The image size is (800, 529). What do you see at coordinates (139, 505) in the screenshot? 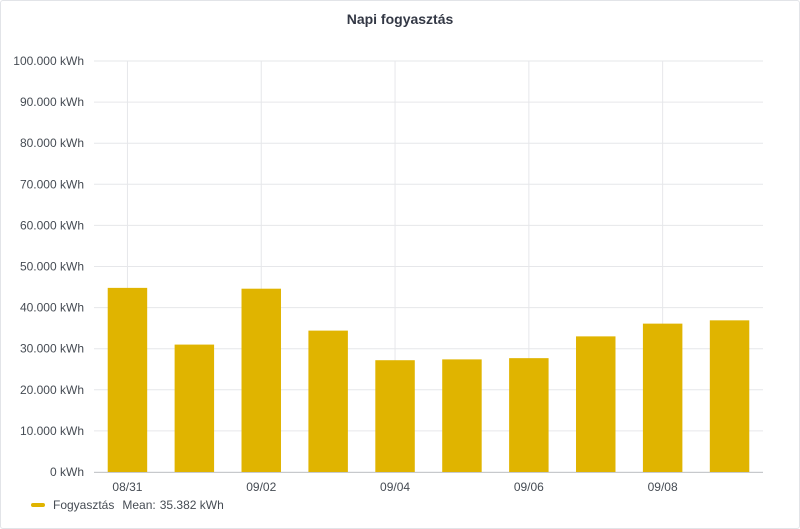
I see `legend-mean-label: Mean:` at bounding box center [139, 505].